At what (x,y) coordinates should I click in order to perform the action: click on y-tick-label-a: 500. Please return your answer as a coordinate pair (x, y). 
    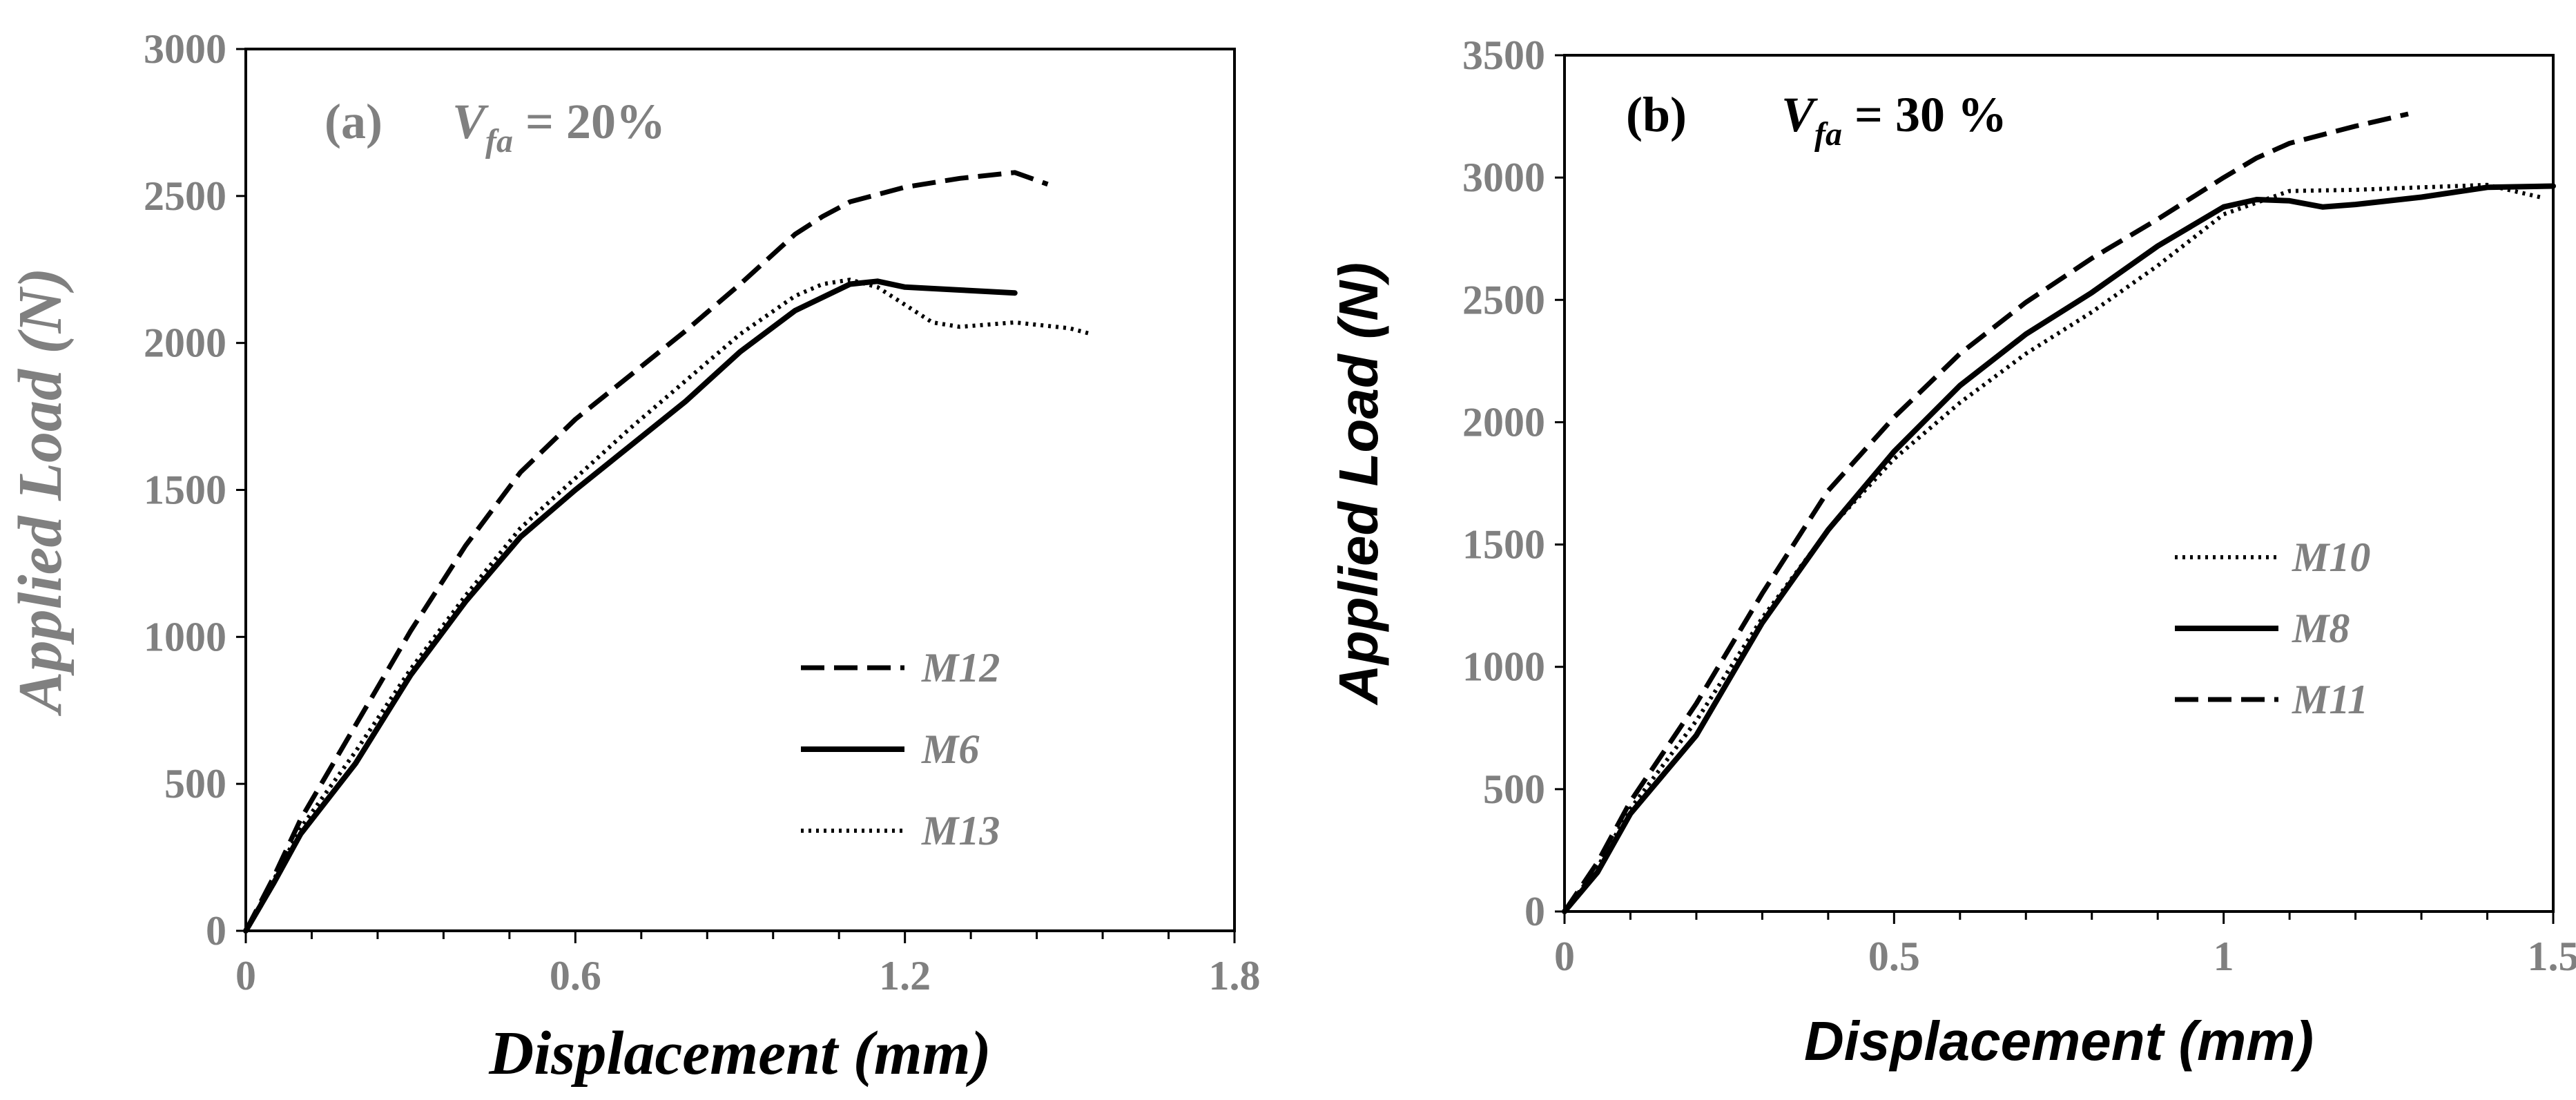
    Looking at the image, I should click on (195, 784).